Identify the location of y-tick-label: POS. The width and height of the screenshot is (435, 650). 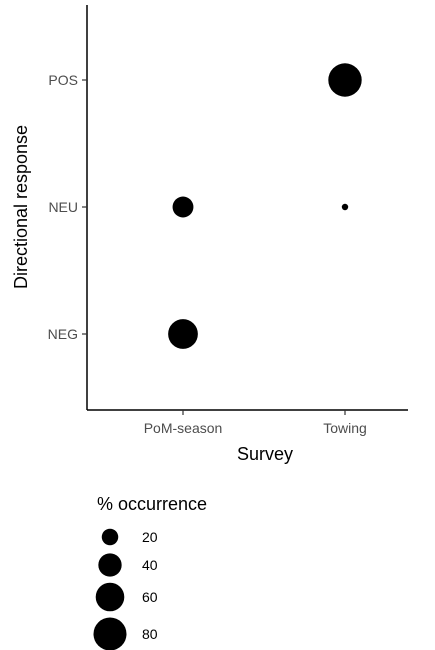
(63, 80).